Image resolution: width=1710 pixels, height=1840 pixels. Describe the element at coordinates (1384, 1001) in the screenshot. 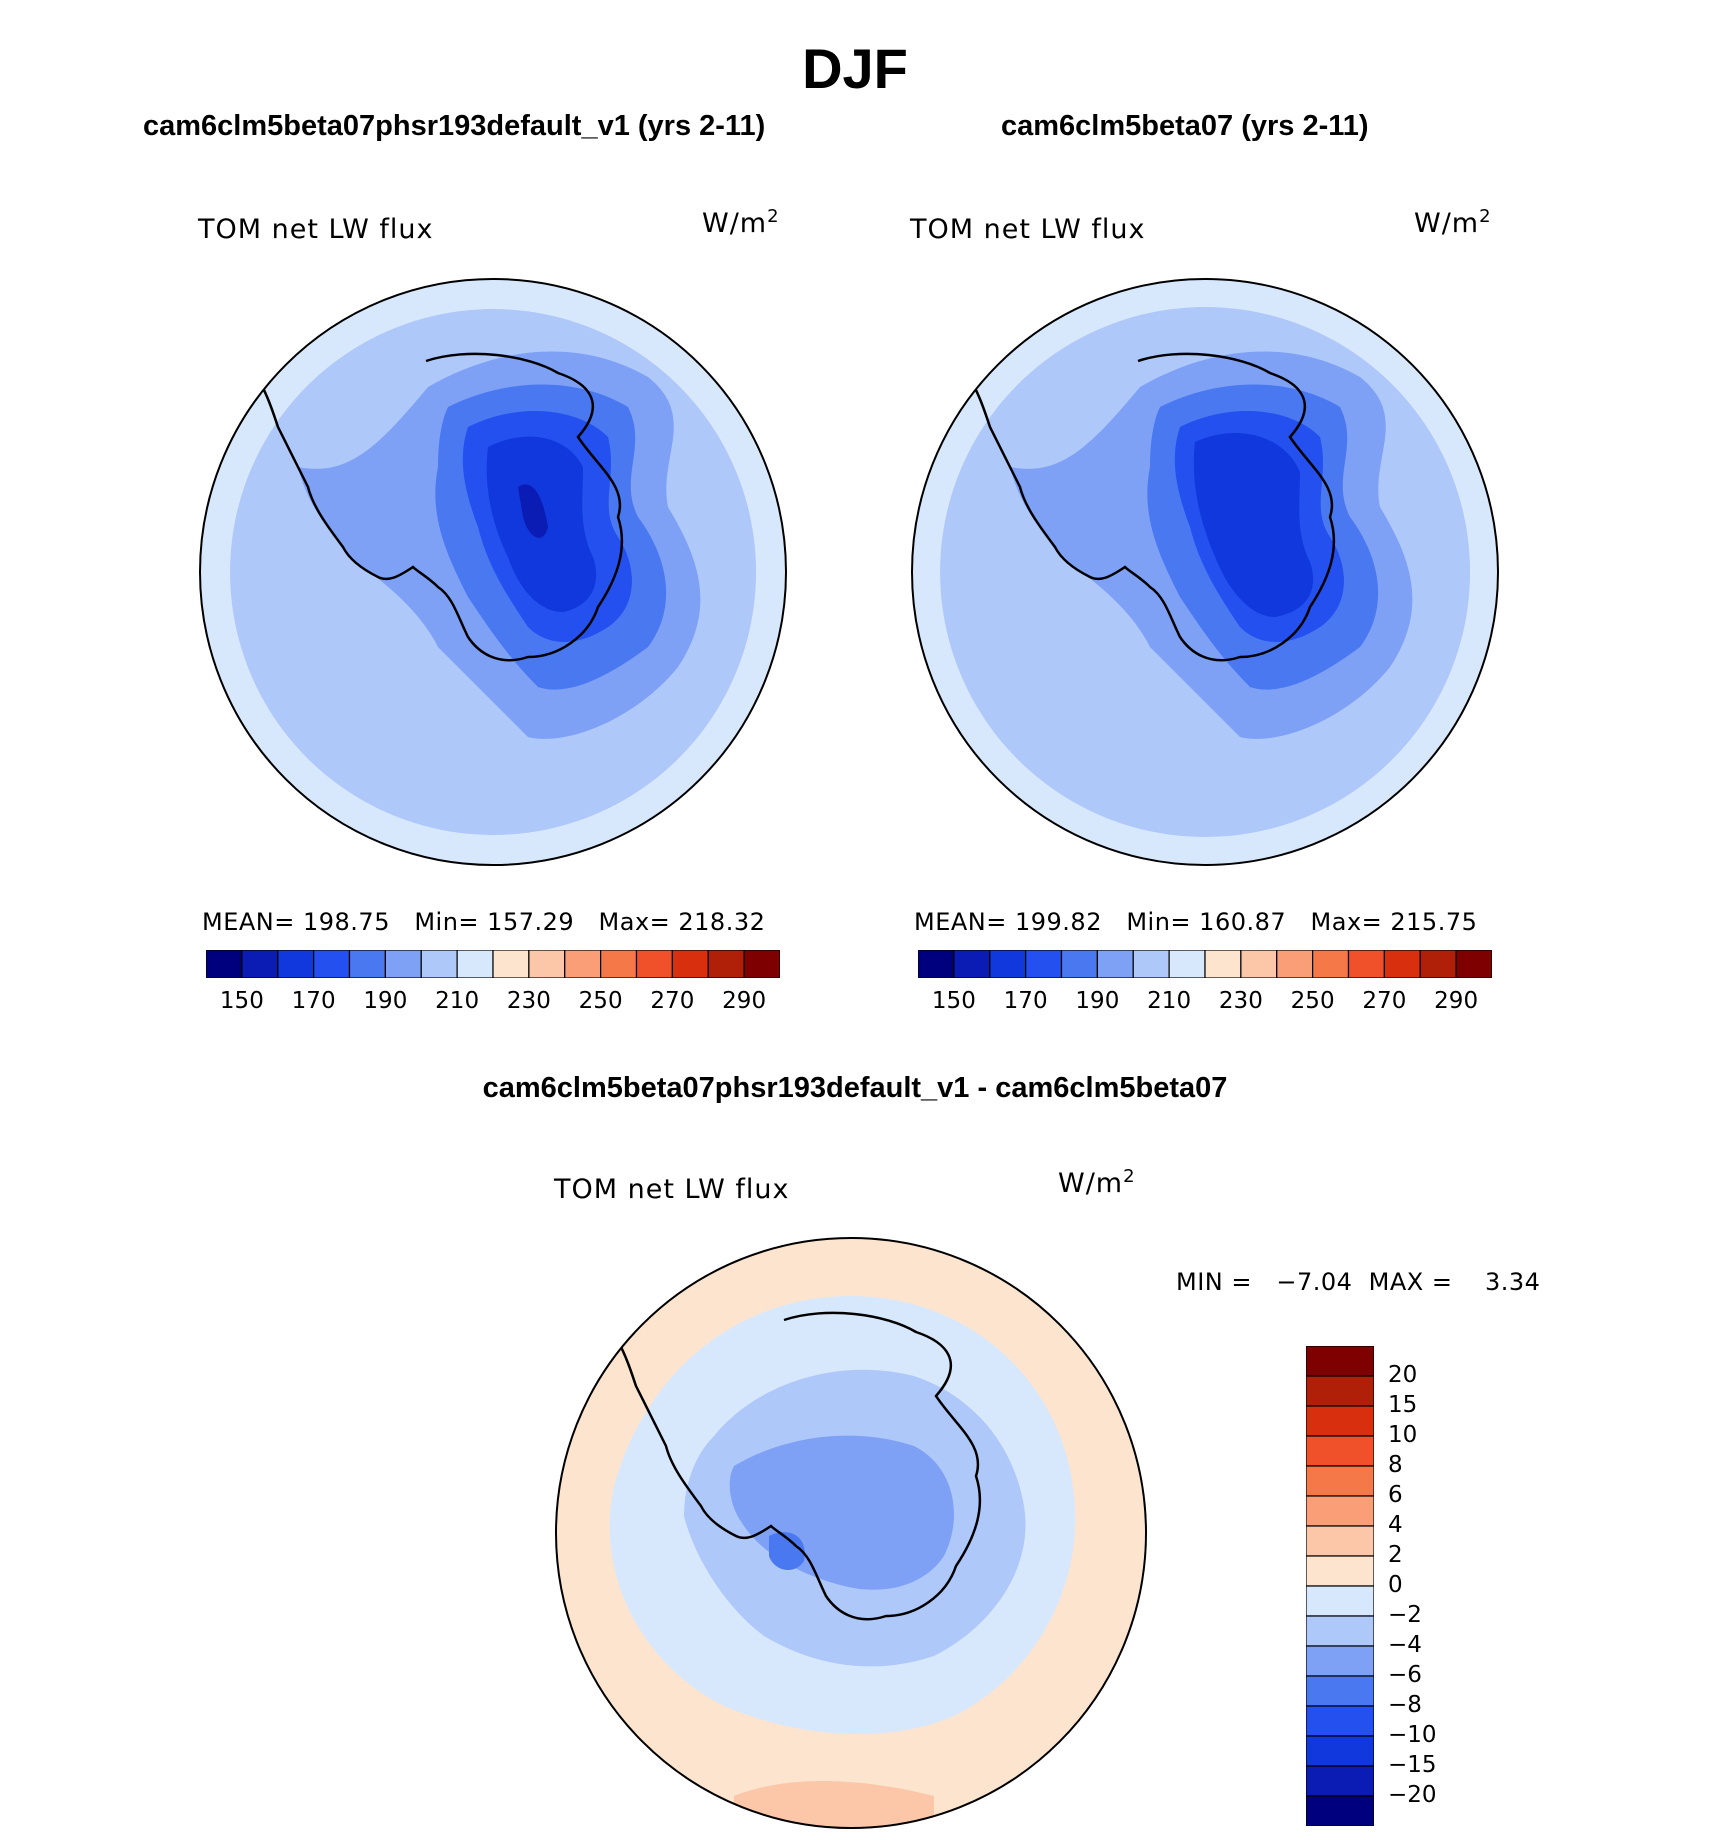

I see `right-colorbar-tick-label: 270` at that location.